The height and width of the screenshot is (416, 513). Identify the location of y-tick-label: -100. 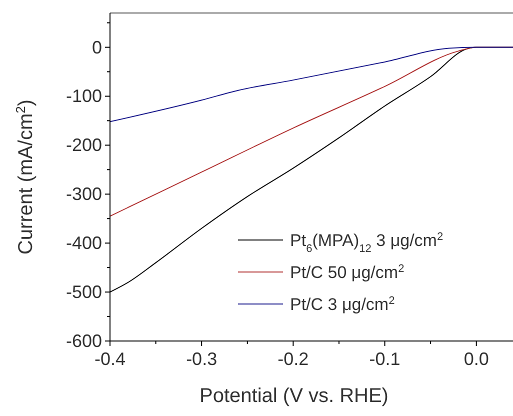
(84, 96).